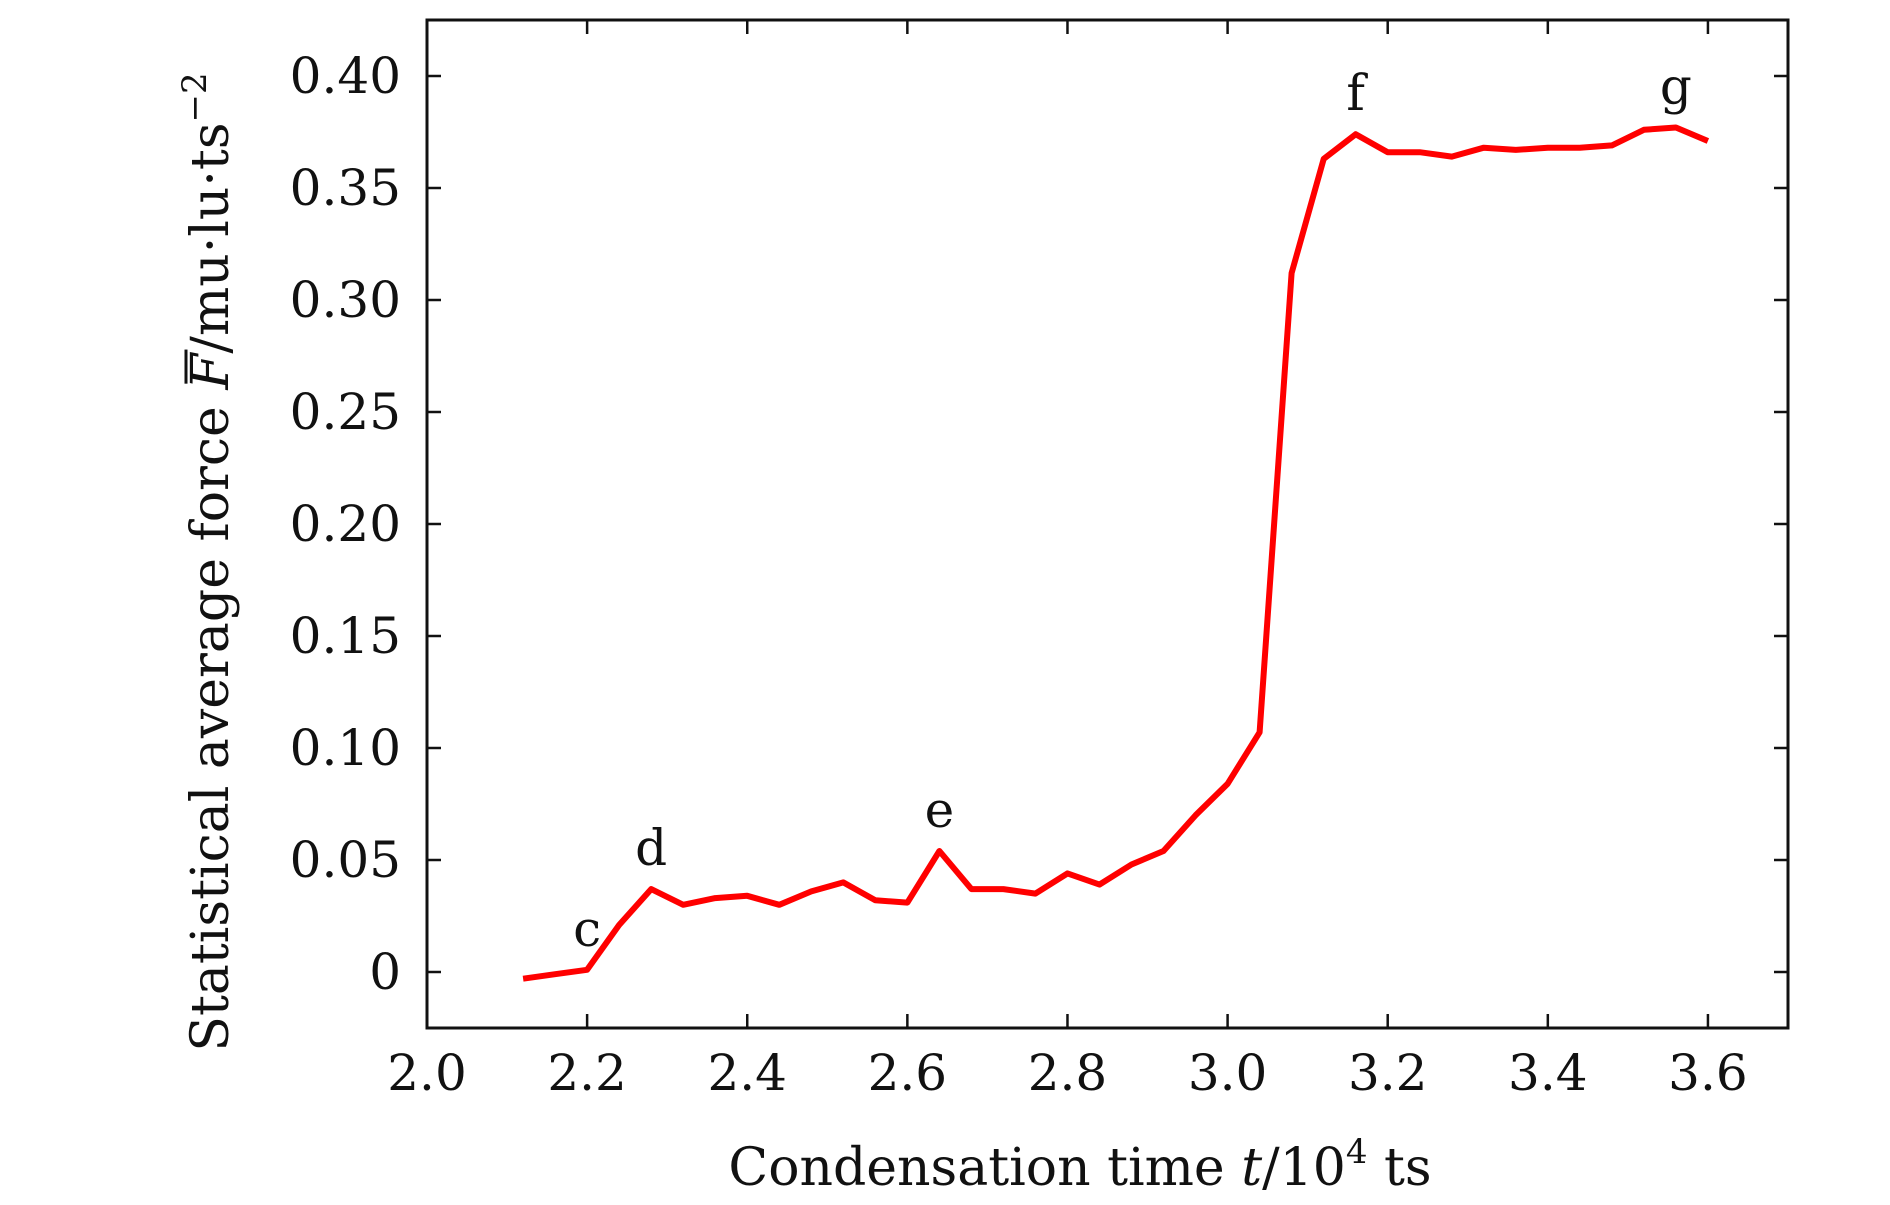 The height and width of the screenshot is (1205, 1890). I want to click on y-tick-label: 0.05, so click(345, 860).